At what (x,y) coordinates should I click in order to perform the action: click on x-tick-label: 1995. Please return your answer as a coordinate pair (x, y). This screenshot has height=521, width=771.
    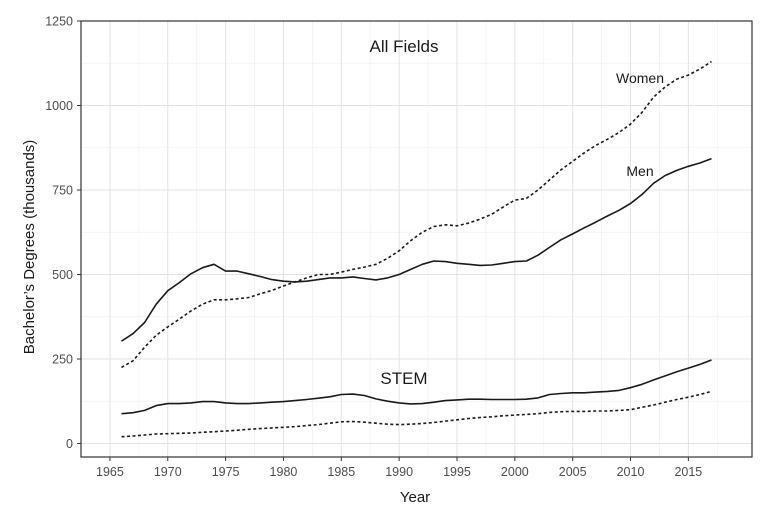
    Looking at the image, I should click on (457, 472).